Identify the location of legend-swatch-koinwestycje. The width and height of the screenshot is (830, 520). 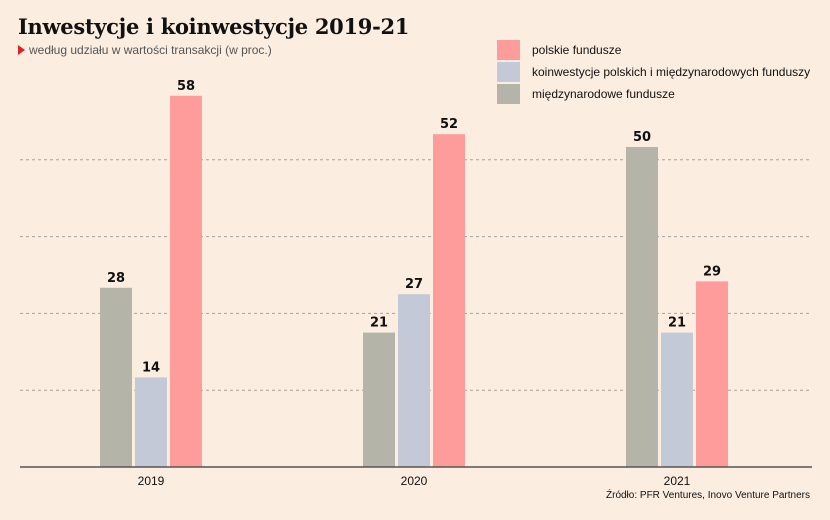
(508, 71).